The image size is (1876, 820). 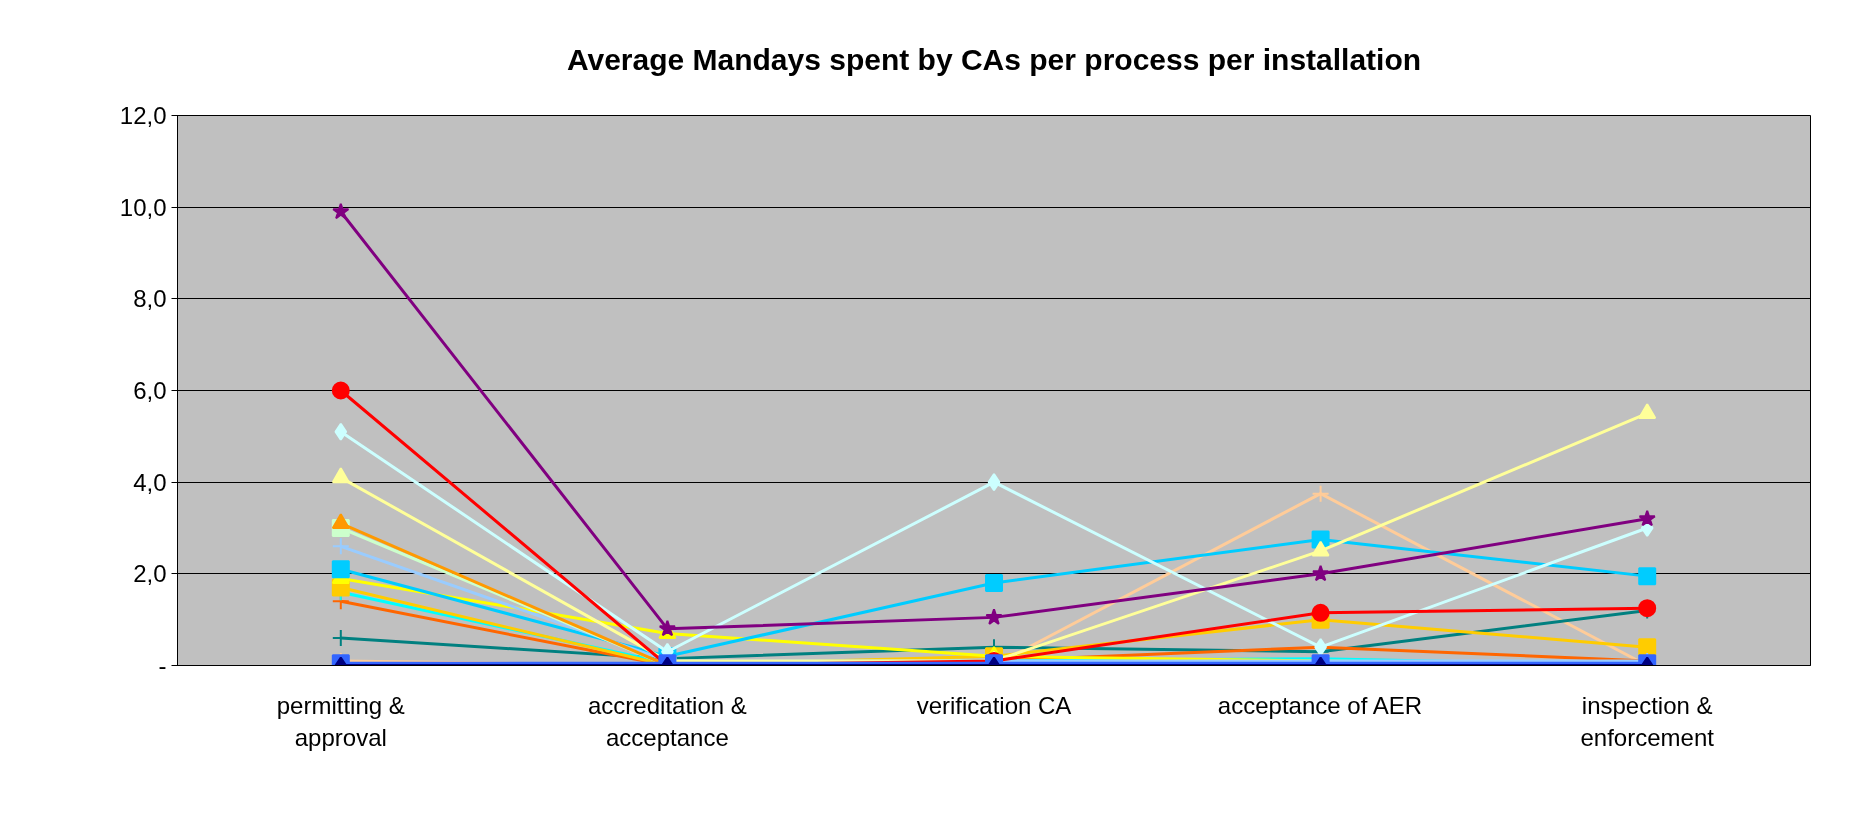 I want to click on chart-title: Average Mandays spent by CAs per process per installation, so click(x=994, y=59).